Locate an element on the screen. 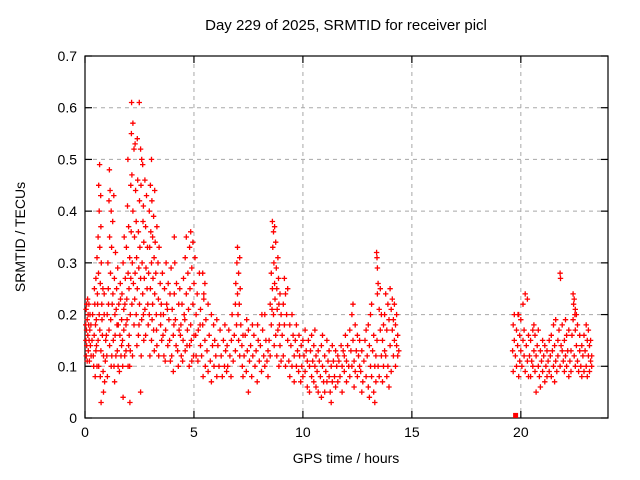 Image resolution: width=640 pixels, height=480 pixels. x-tick-label: 20 is located at coordinates (521, 432).